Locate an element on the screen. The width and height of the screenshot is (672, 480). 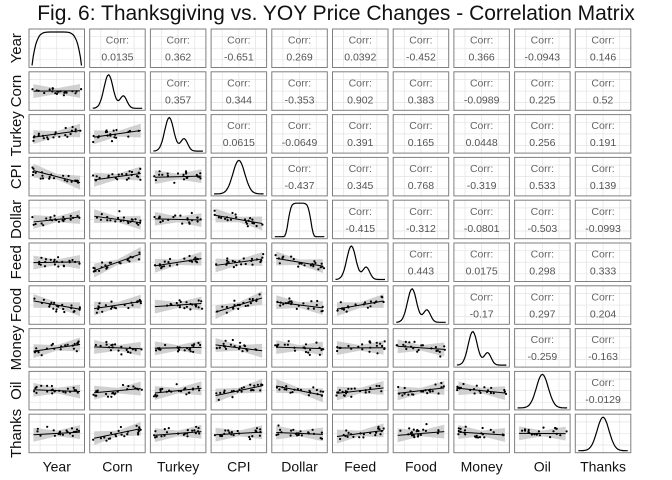
fit-line is located at coordinates (239, 219).